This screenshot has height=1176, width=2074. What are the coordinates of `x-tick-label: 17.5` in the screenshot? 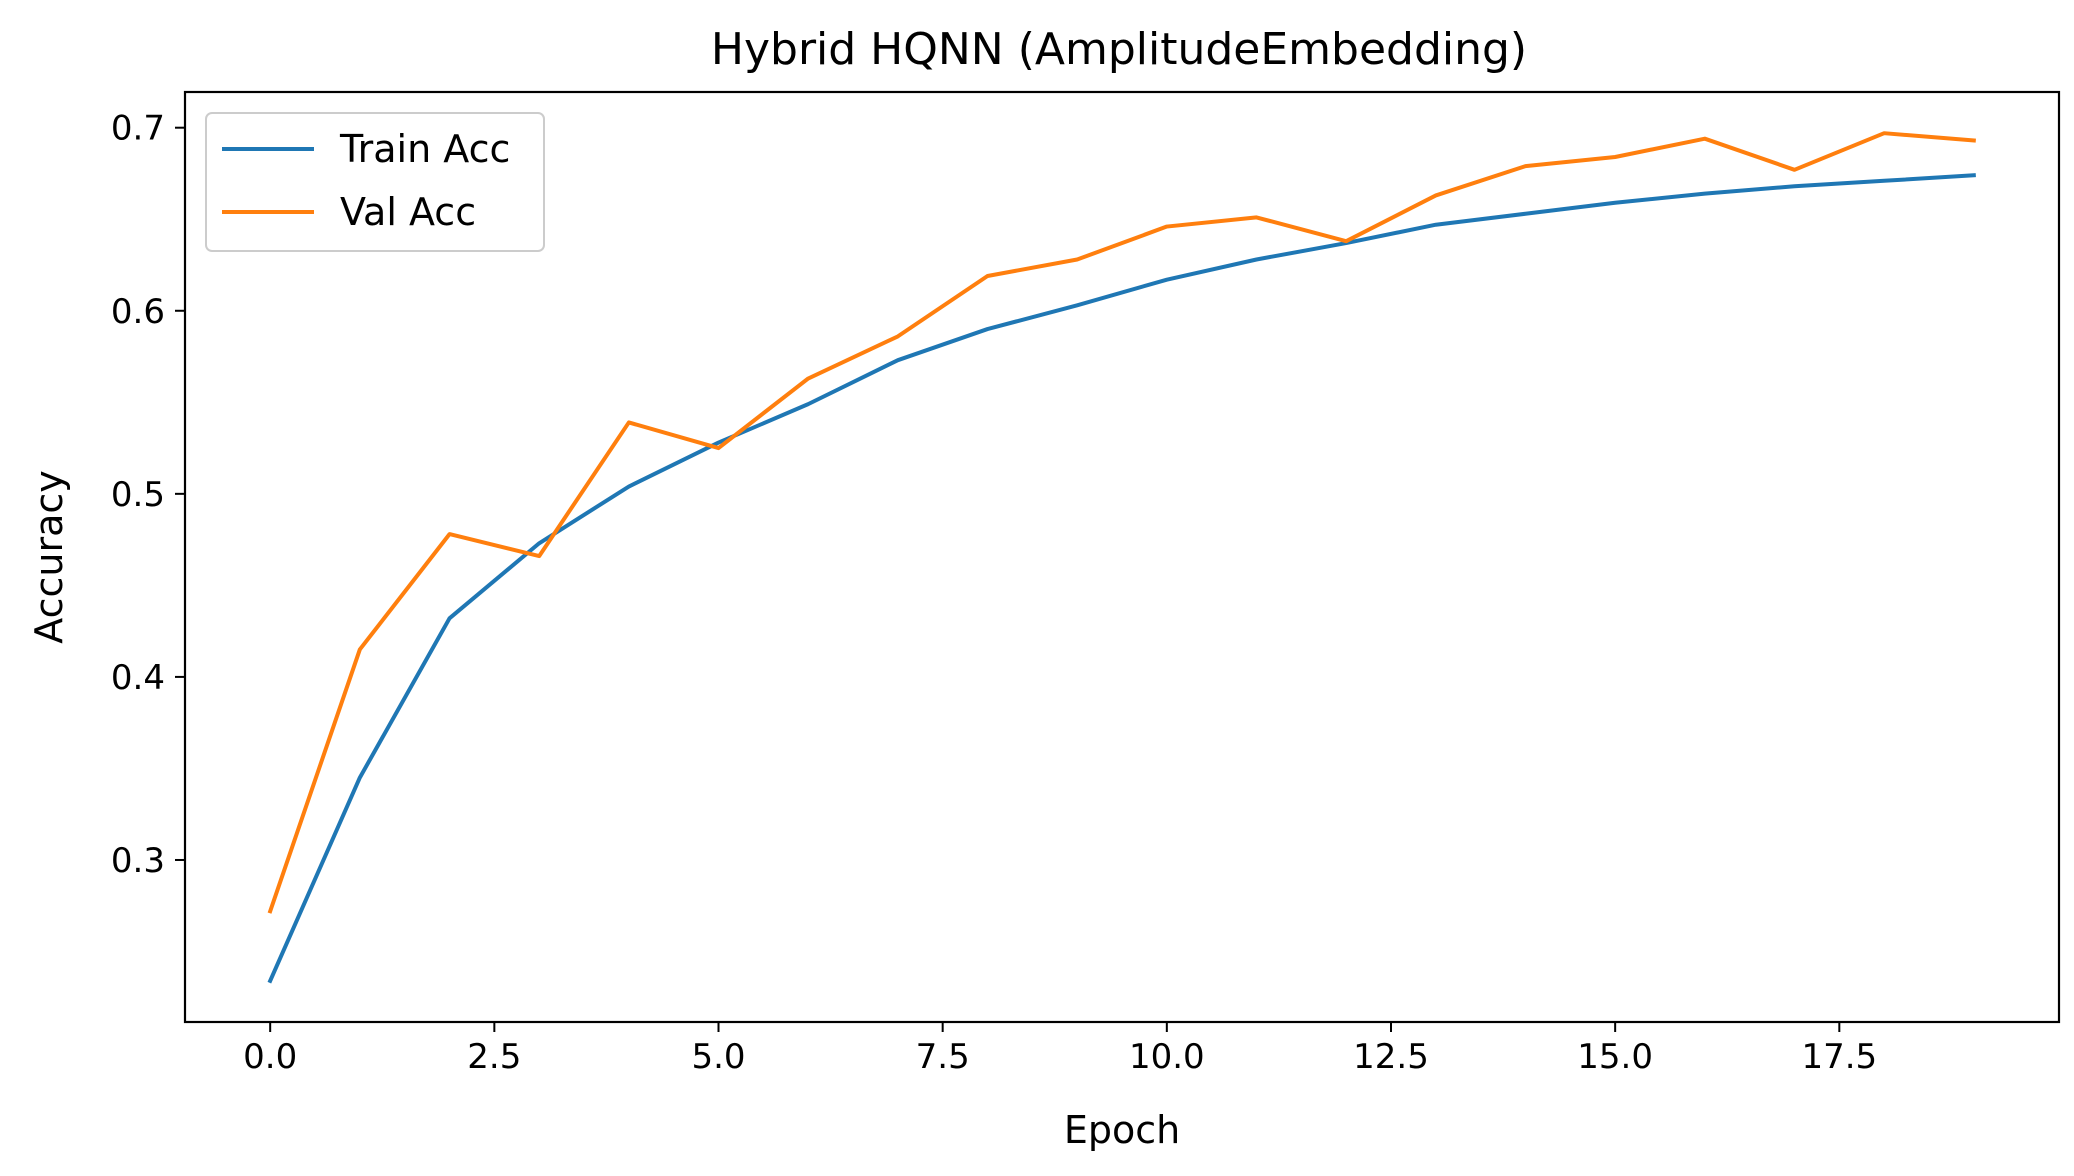 It's located at (1839, 1057).